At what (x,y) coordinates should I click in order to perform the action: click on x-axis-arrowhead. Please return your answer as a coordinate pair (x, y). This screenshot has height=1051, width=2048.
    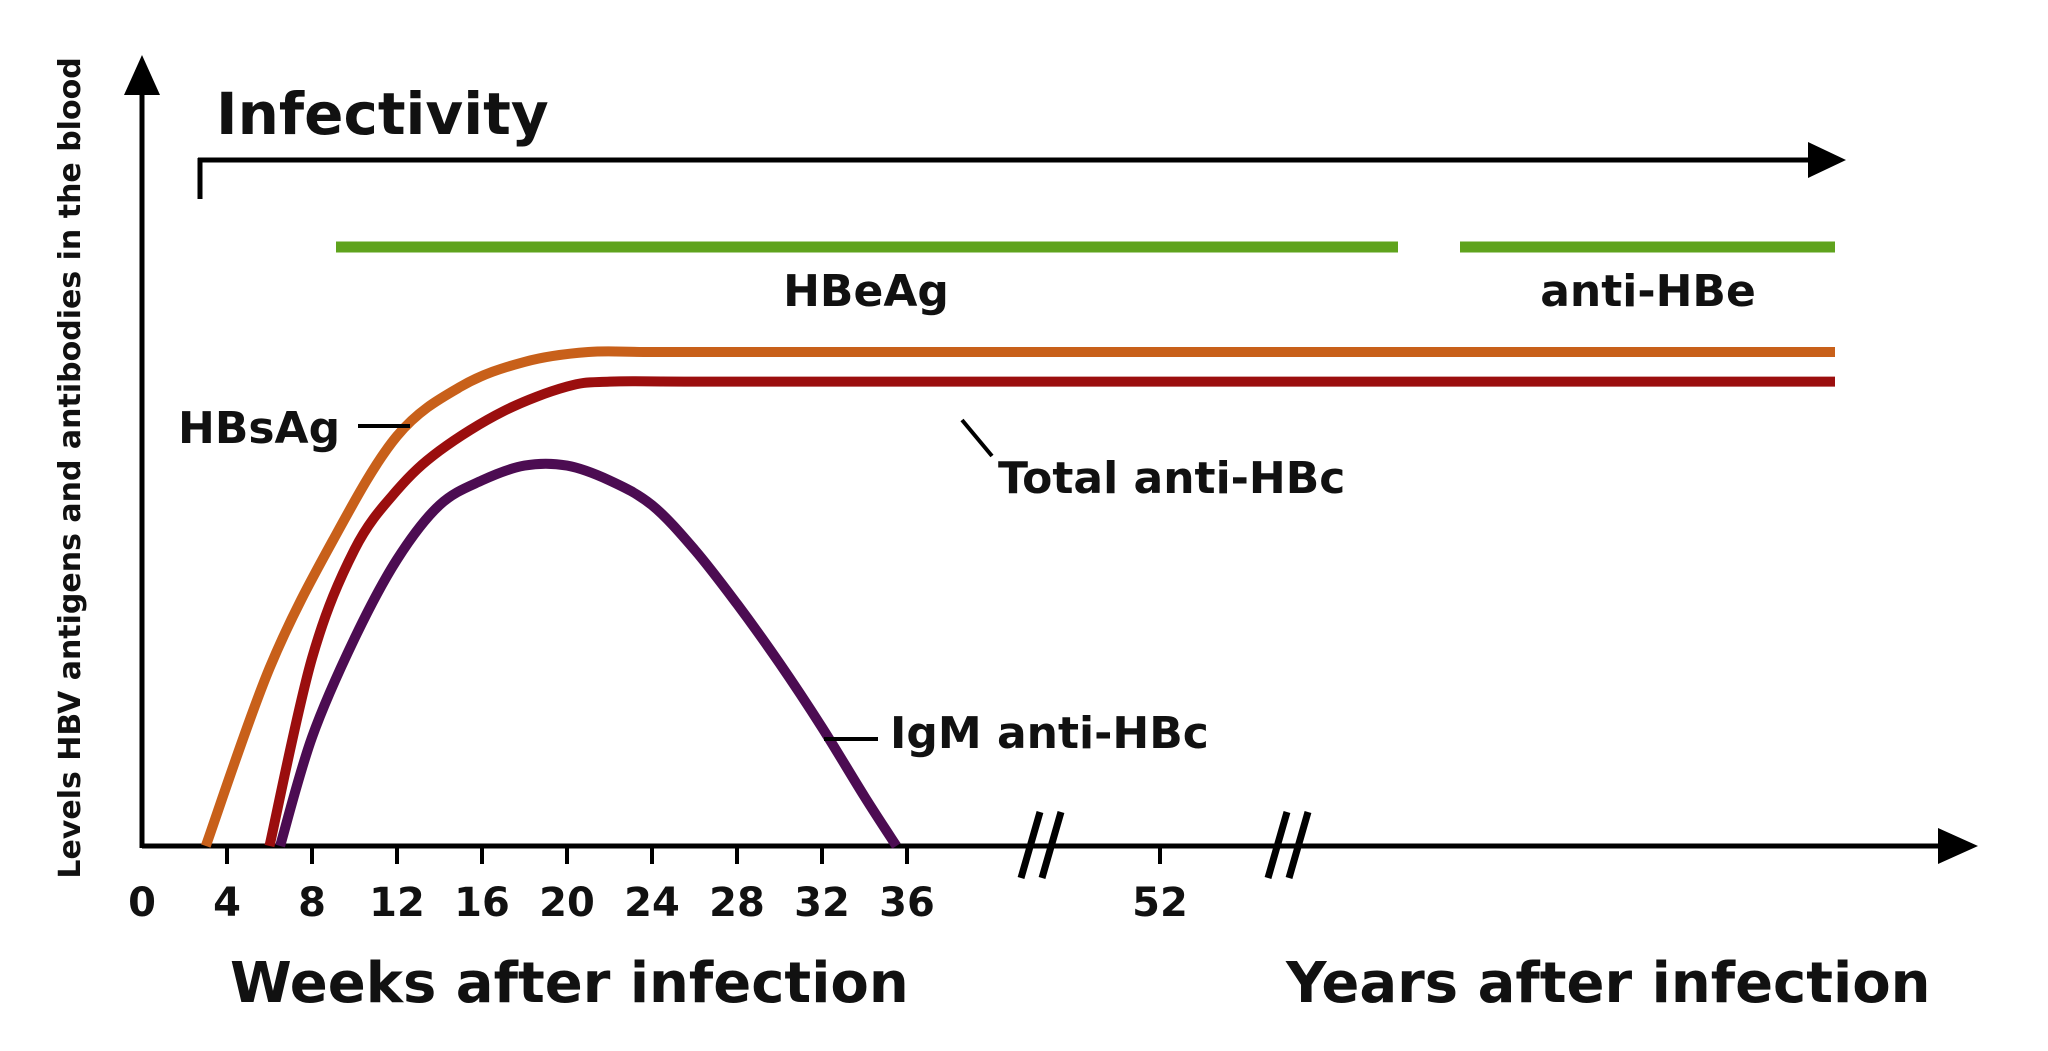
    Looking at the image, I should click on (1958, 846).